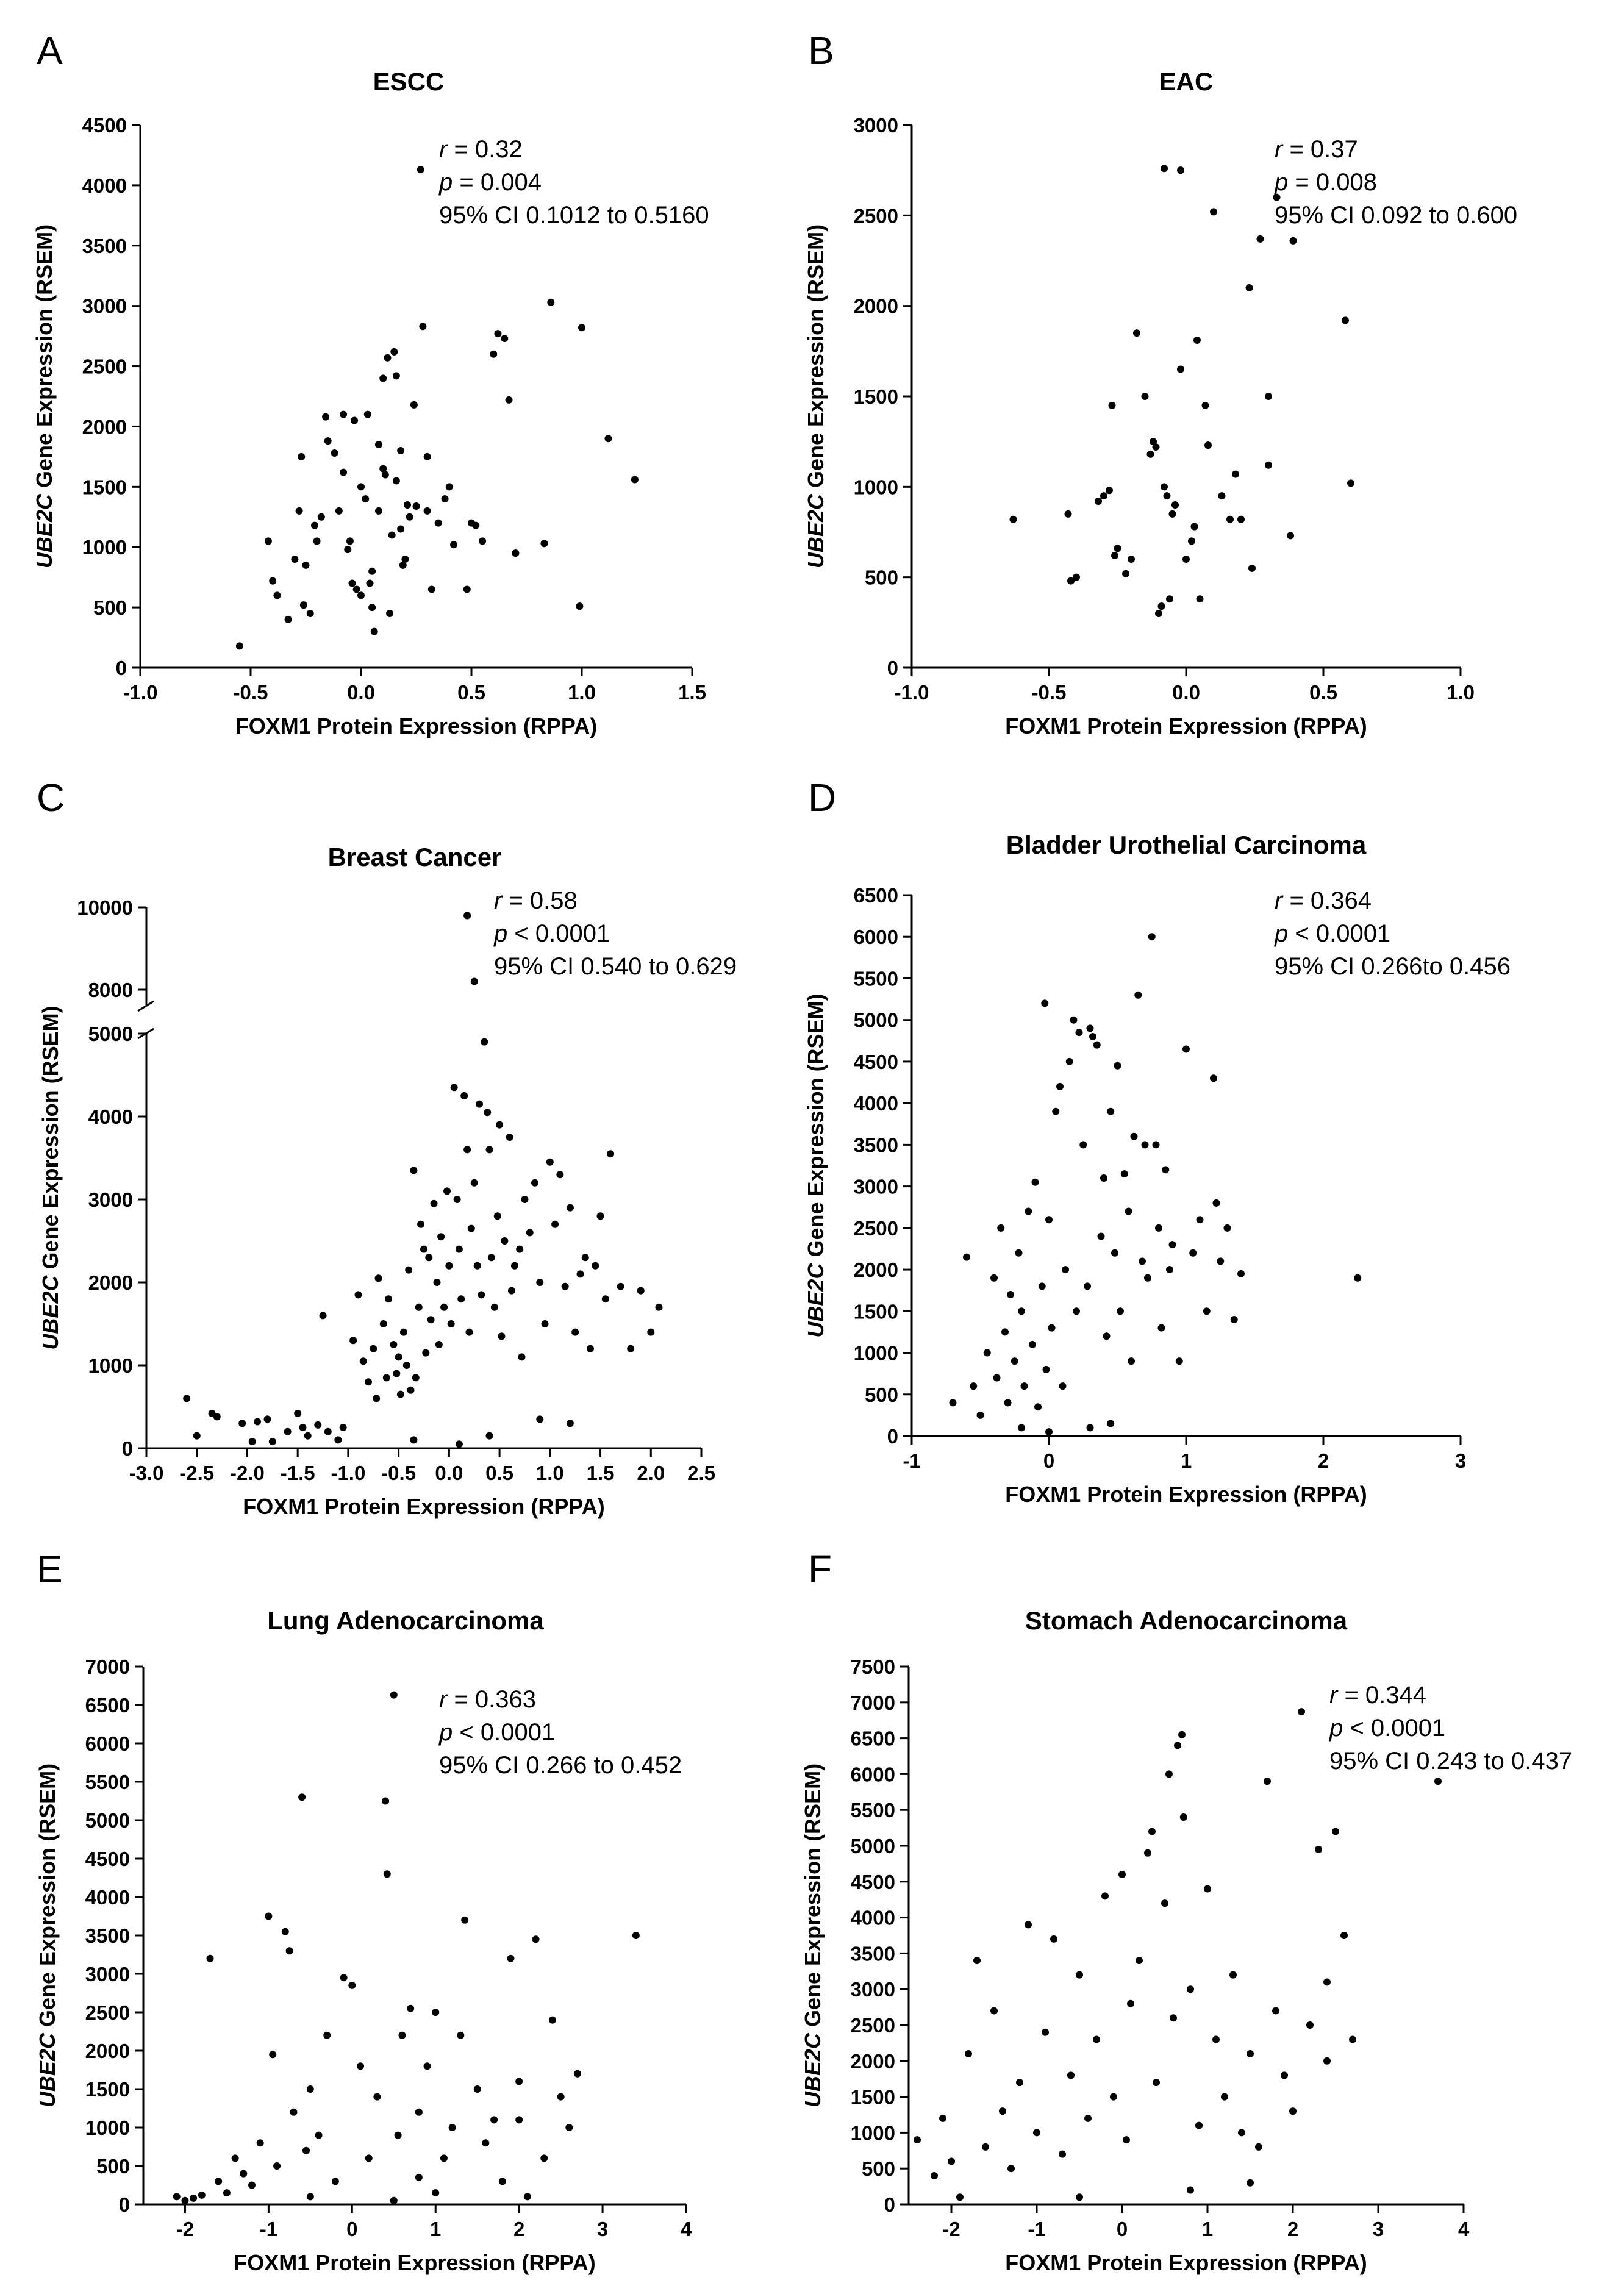  Describe the element at coordinates (876, 216) in the screenshot. I see `y-tick-label: 2500` at that location.